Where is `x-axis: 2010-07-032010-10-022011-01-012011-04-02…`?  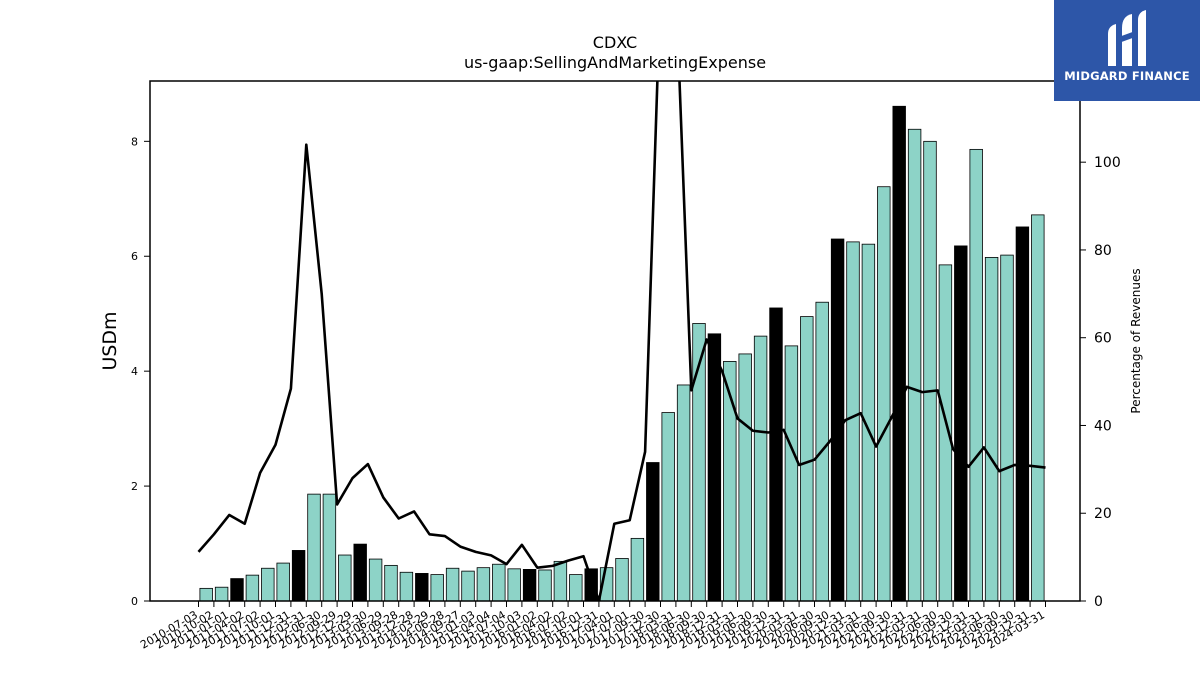 x-axis: 2010-07-032010-10-022011-01-012011-04-02… is located at coordinates (592, 626).